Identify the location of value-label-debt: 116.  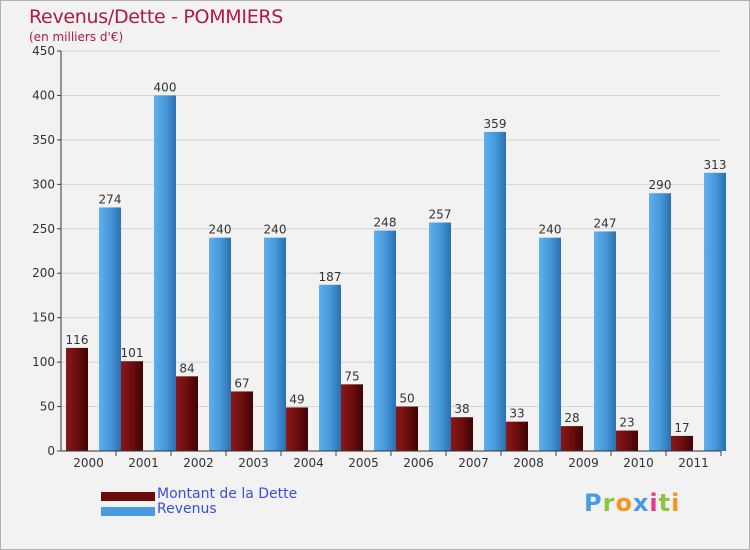
(77, 340).